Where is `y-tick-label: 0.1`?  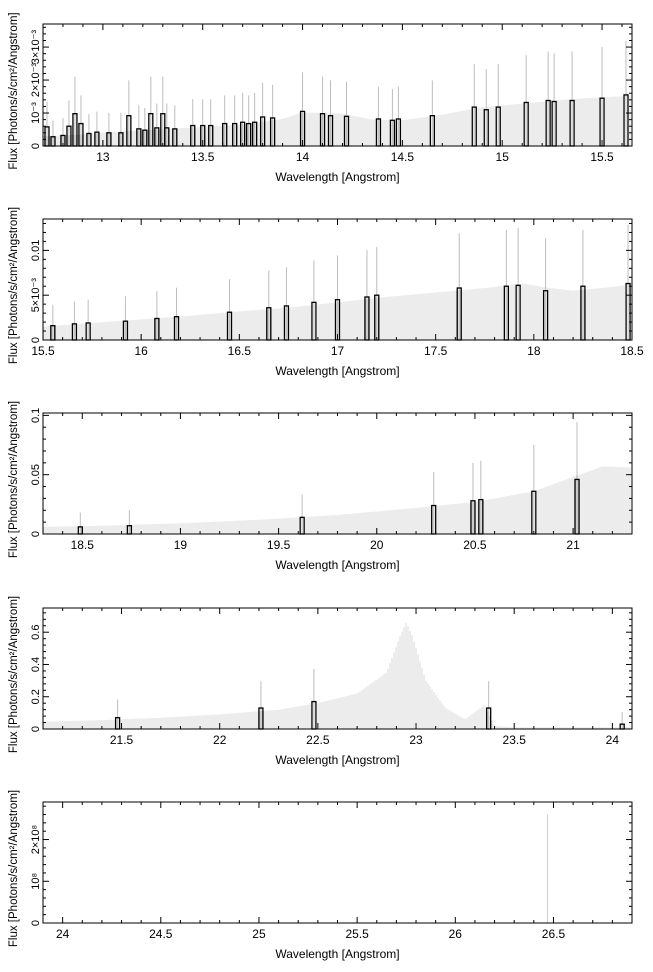 y-tick-label: 0.1 is located at coordinates (36, 415).